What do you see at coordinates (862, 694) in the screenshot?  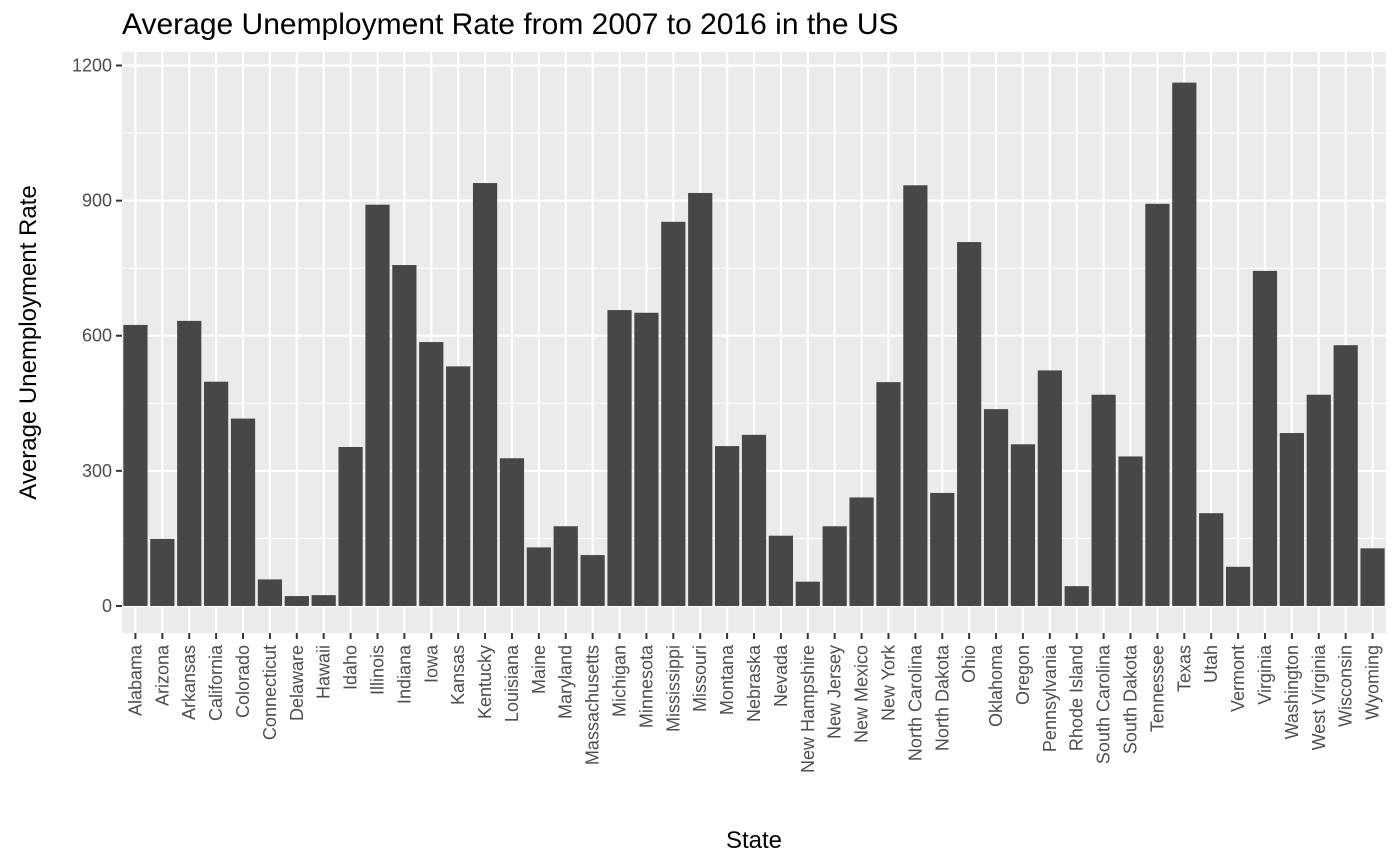 I see `x-tick-label: New Mexico` at bounding box center [862, 694].